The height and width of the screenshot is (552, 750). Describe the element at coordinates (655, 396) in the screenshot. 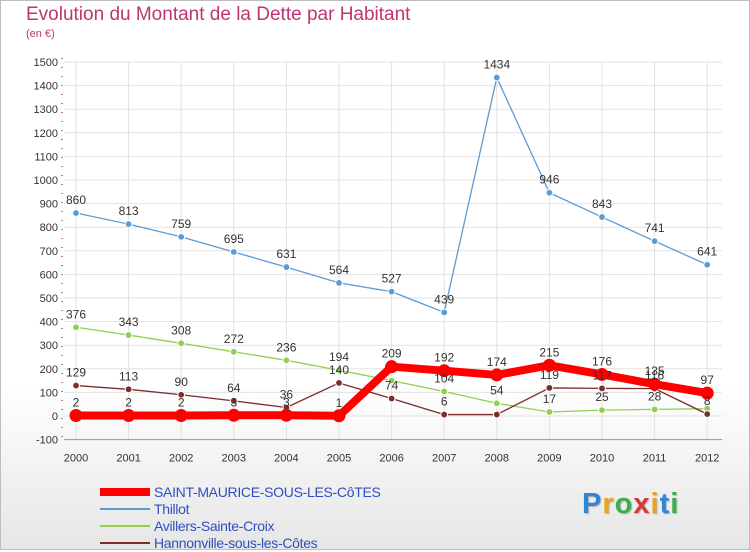

I see `data-label: 28` at that location.